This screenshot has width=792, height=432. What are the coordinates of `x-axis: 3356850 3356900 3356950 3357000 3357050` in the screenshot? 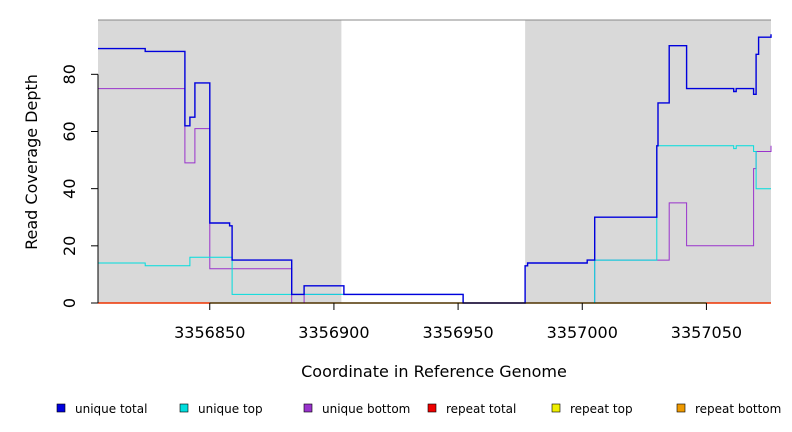 It's located at (458, 322).